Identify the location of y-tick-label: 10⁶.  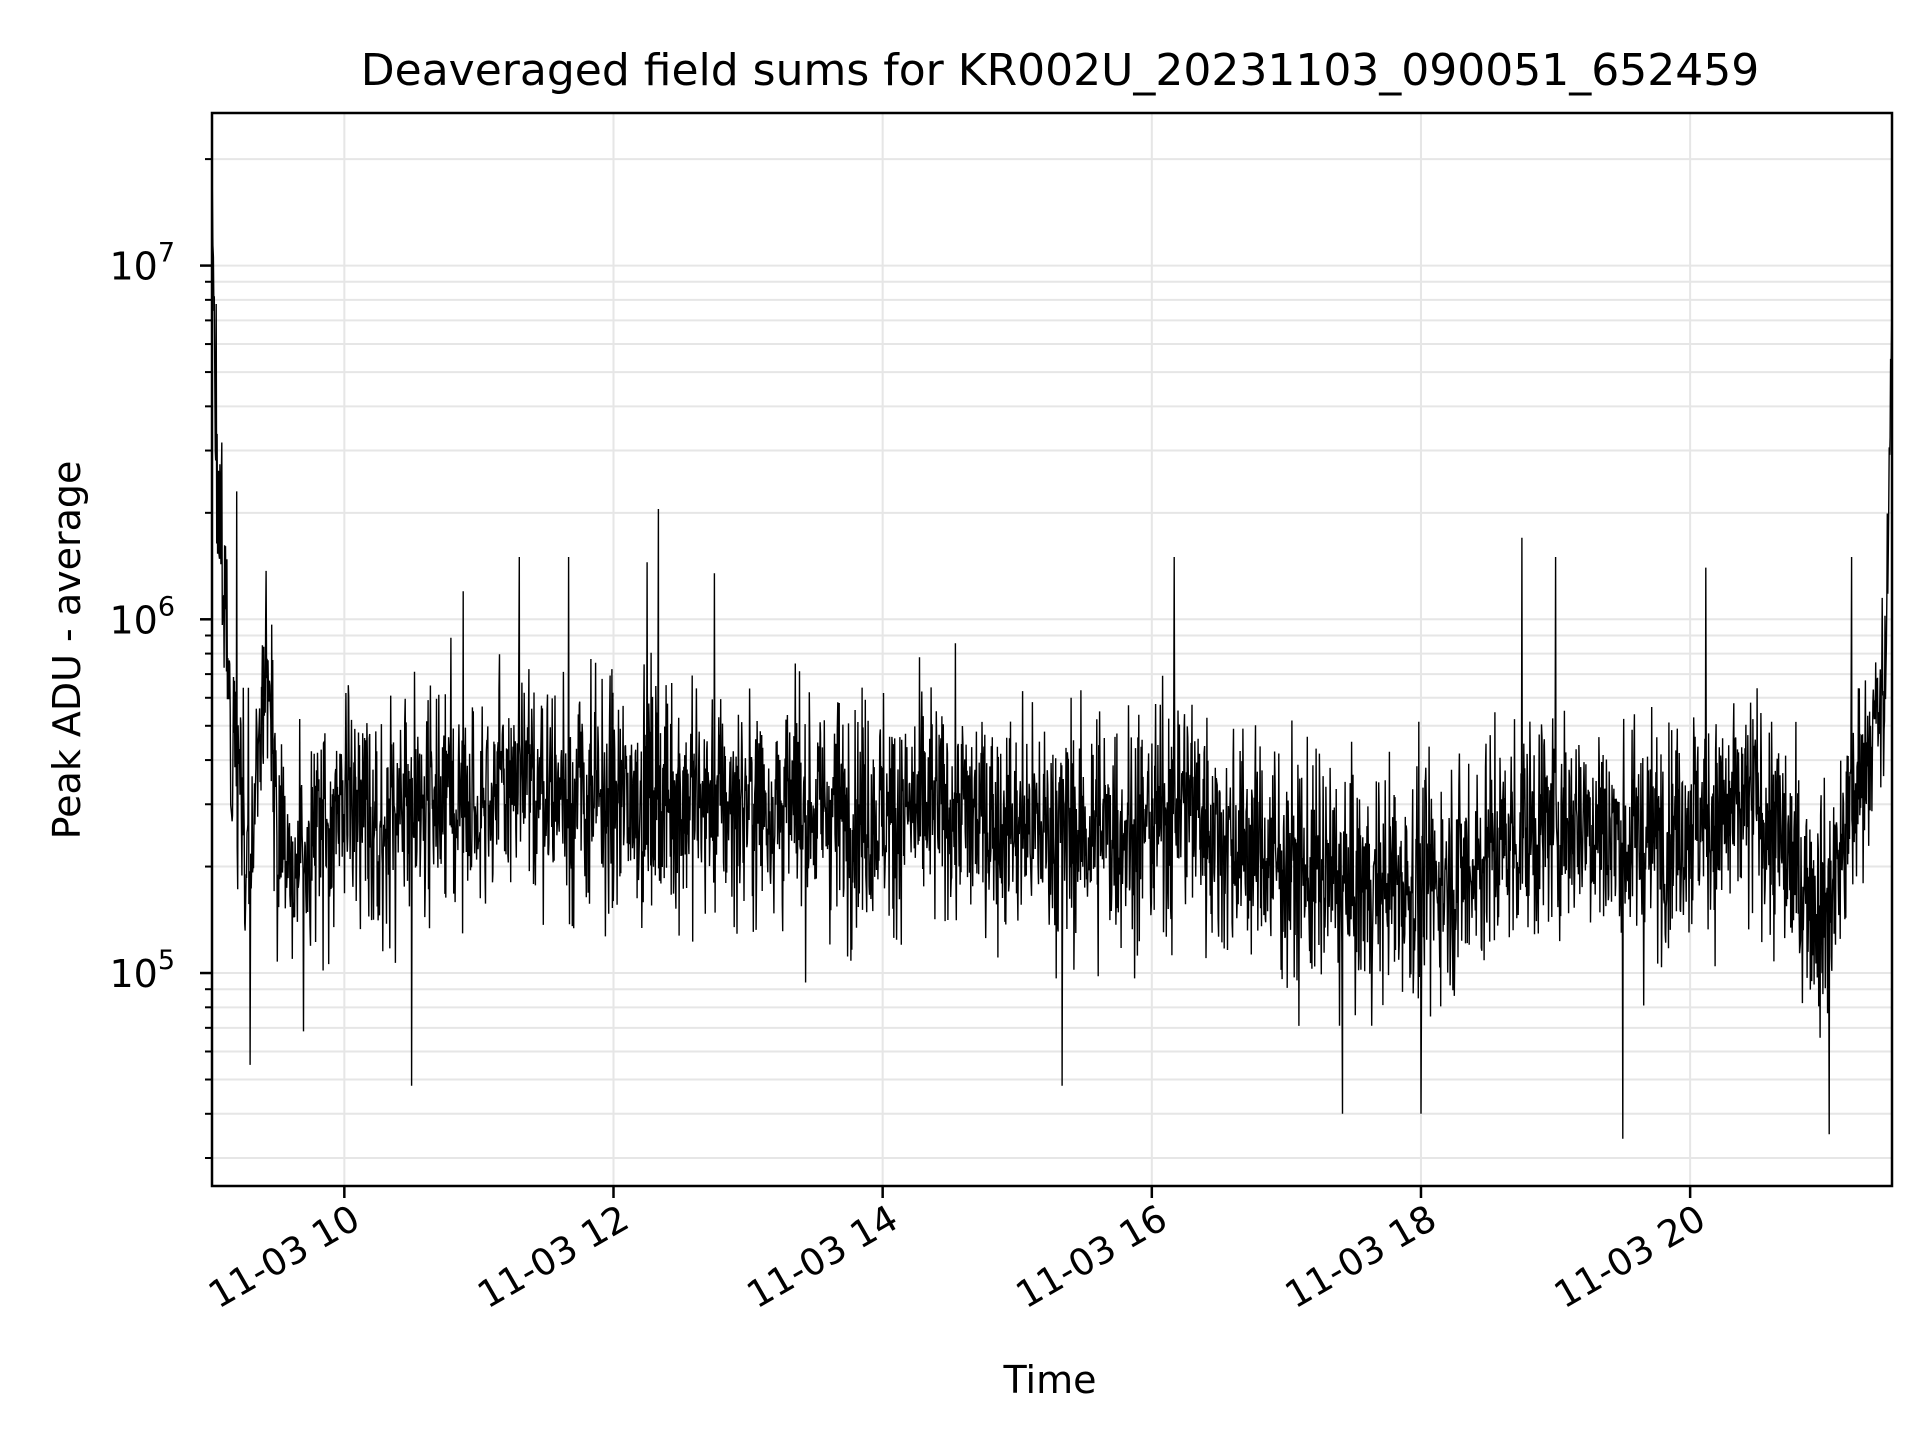
(142, 616).